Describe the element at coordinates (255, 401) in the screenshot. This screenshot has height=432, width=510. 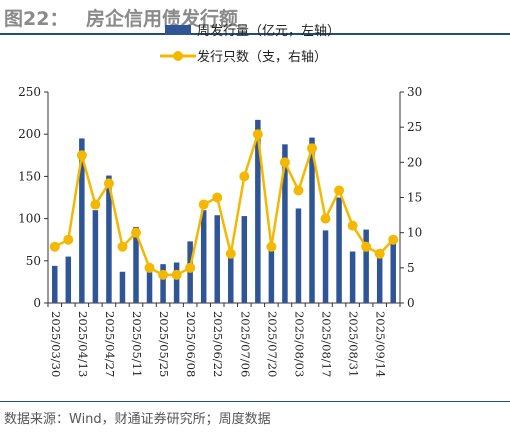
I see `footer-rule` at that location.